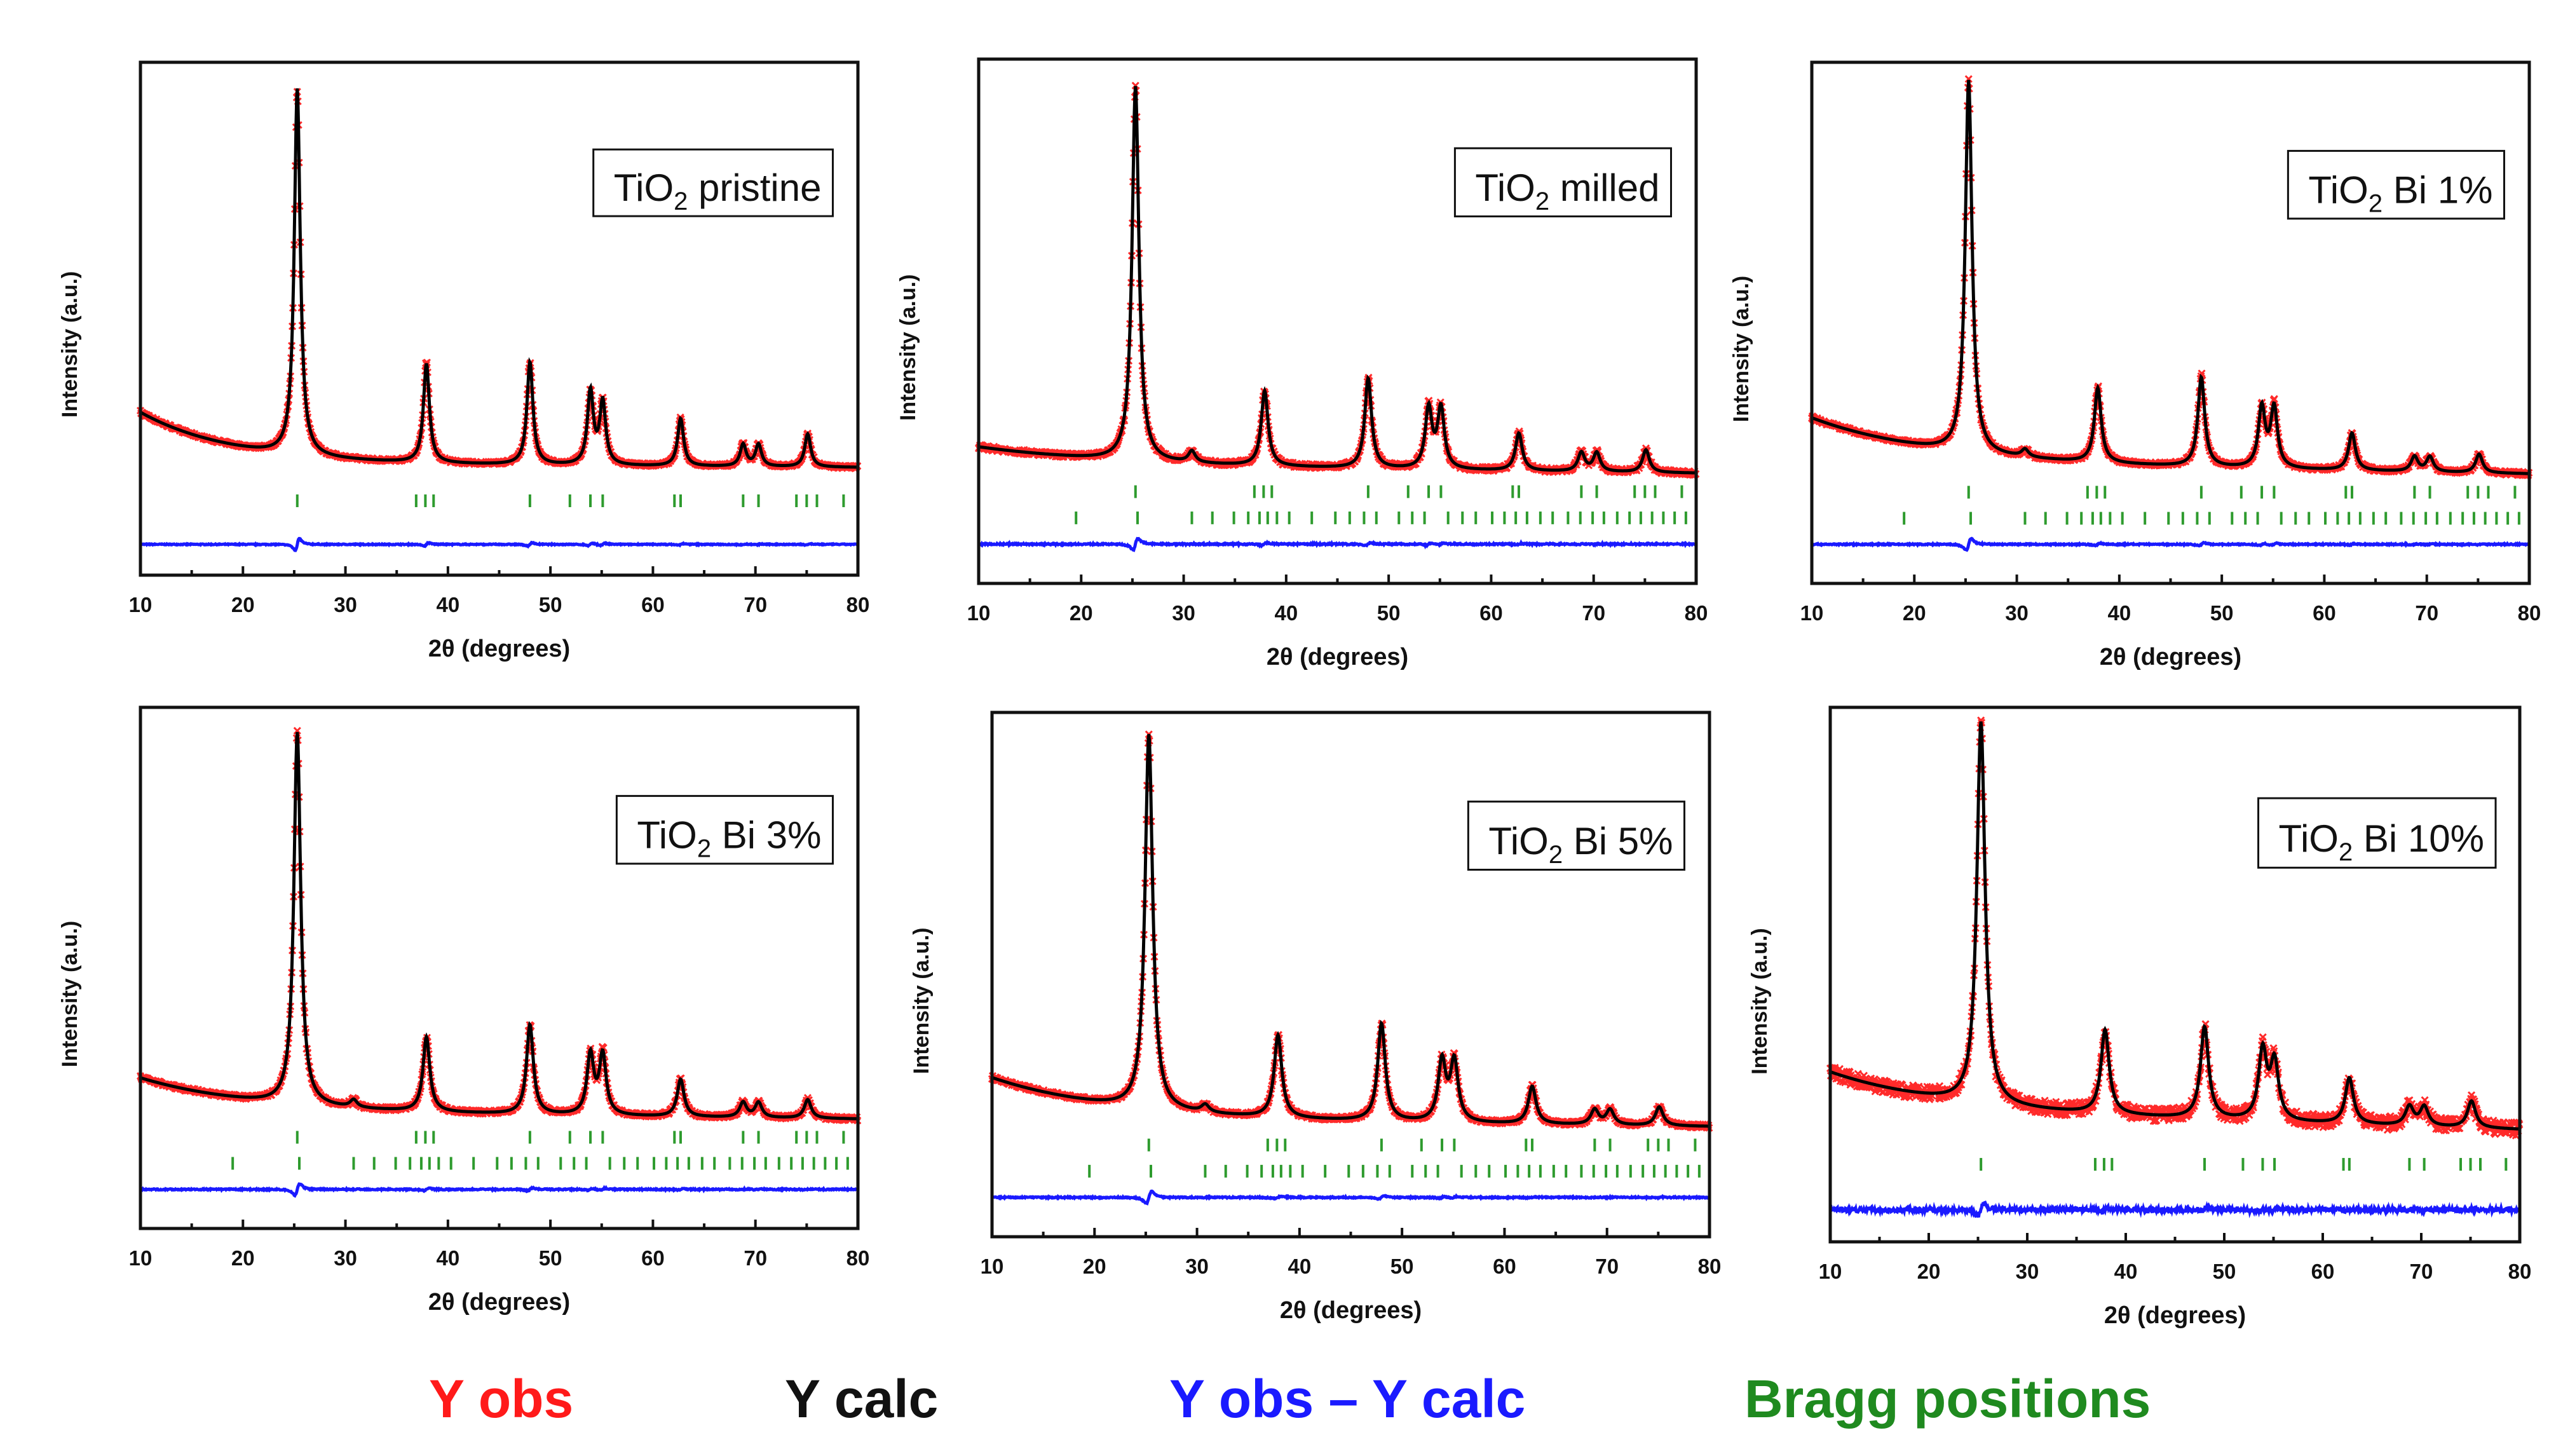 The width and height of the screenshot is (2549, 1456). I want to click on legend-ycalc: Y calc, so click(861, 1399).